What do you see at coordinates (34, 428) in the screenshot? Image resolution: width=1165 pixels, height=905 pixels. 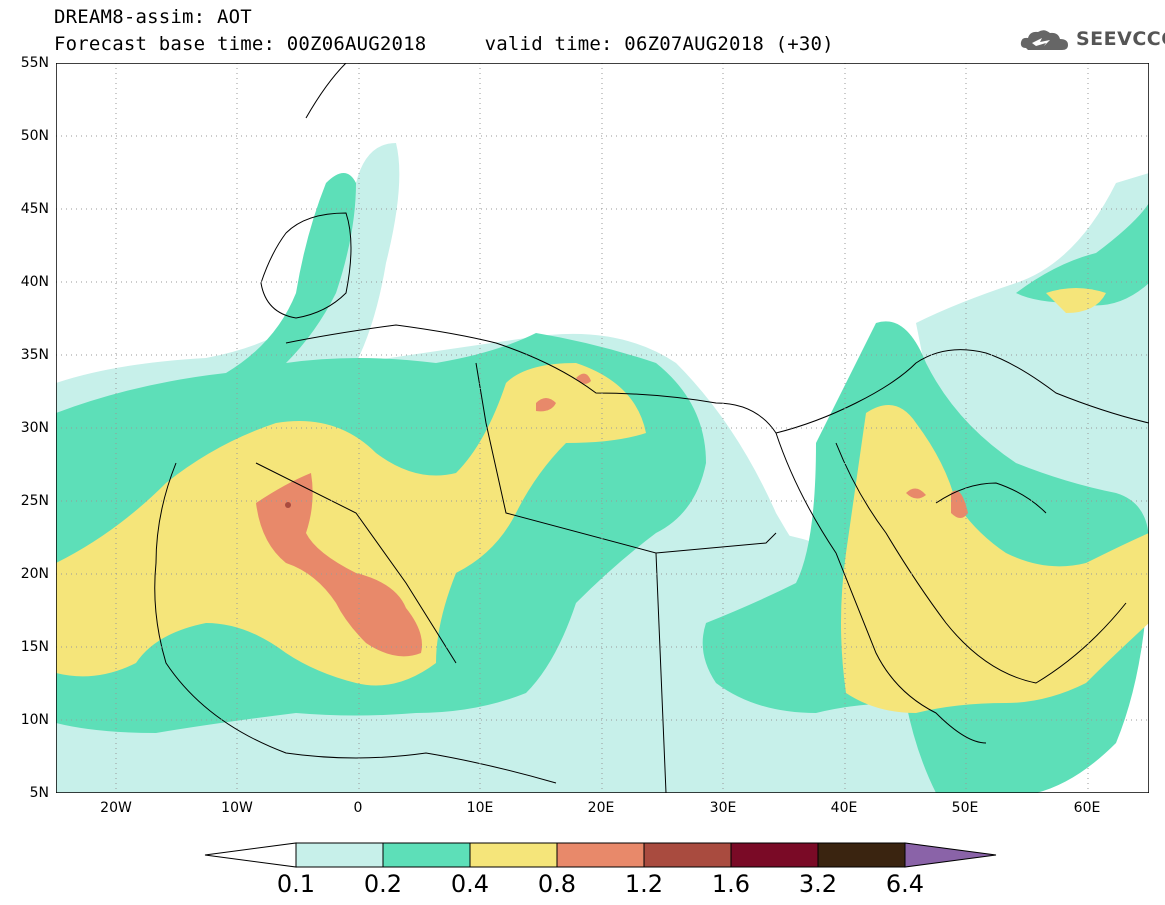 I see `lat-label-30n: 30N` at bounding box center [34, 428].